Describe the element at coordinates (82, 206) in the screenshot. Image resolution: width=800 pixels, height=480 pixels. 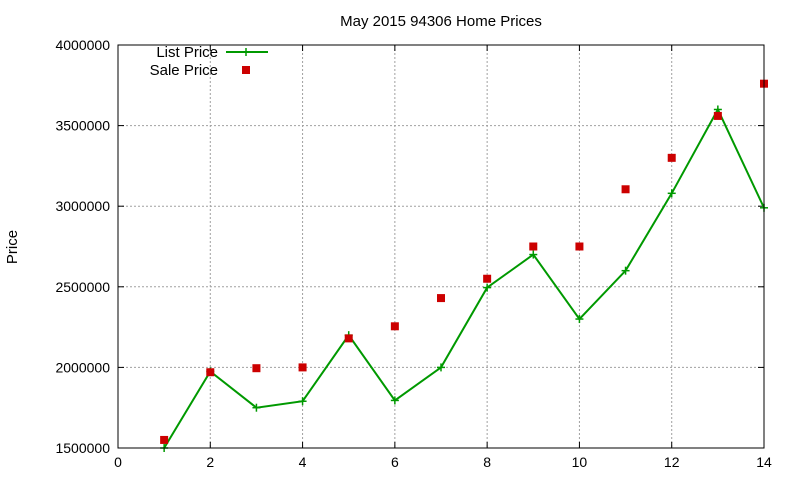
I see `y-tick-label: 3000000` at that location.